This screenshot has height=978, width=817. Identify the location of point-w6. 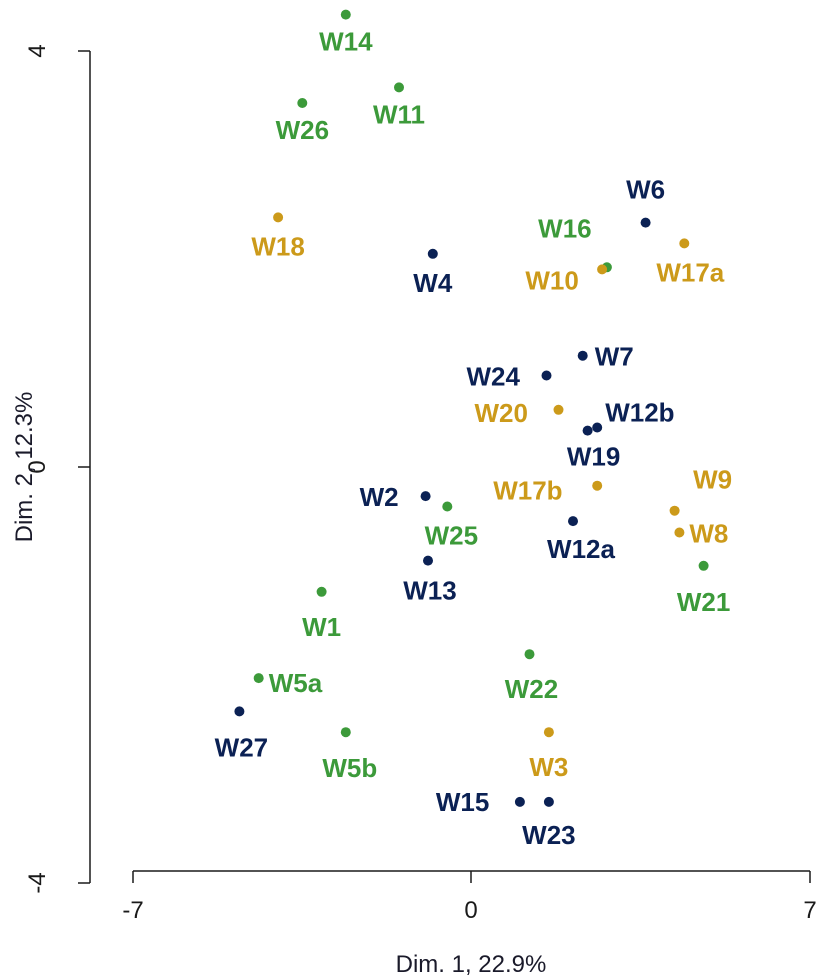
(645, 222).